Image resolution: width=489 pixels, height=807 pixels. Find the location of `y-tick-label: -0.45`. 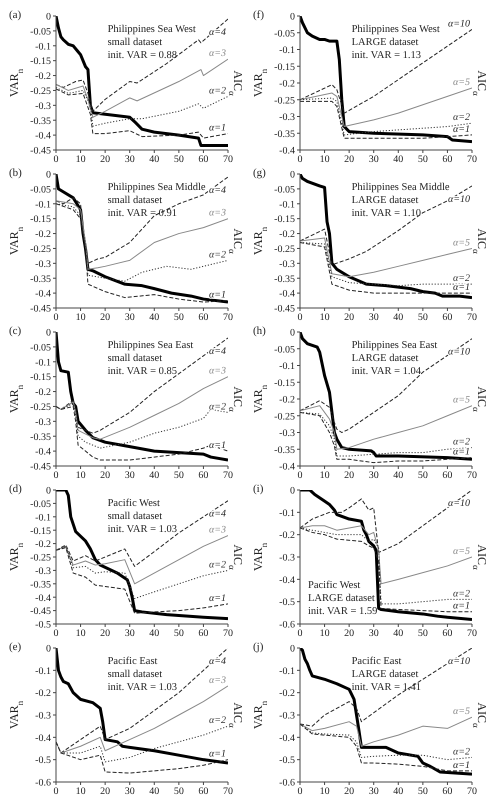

y-tick-label: -0.45 is located at coordinates (40, 612).